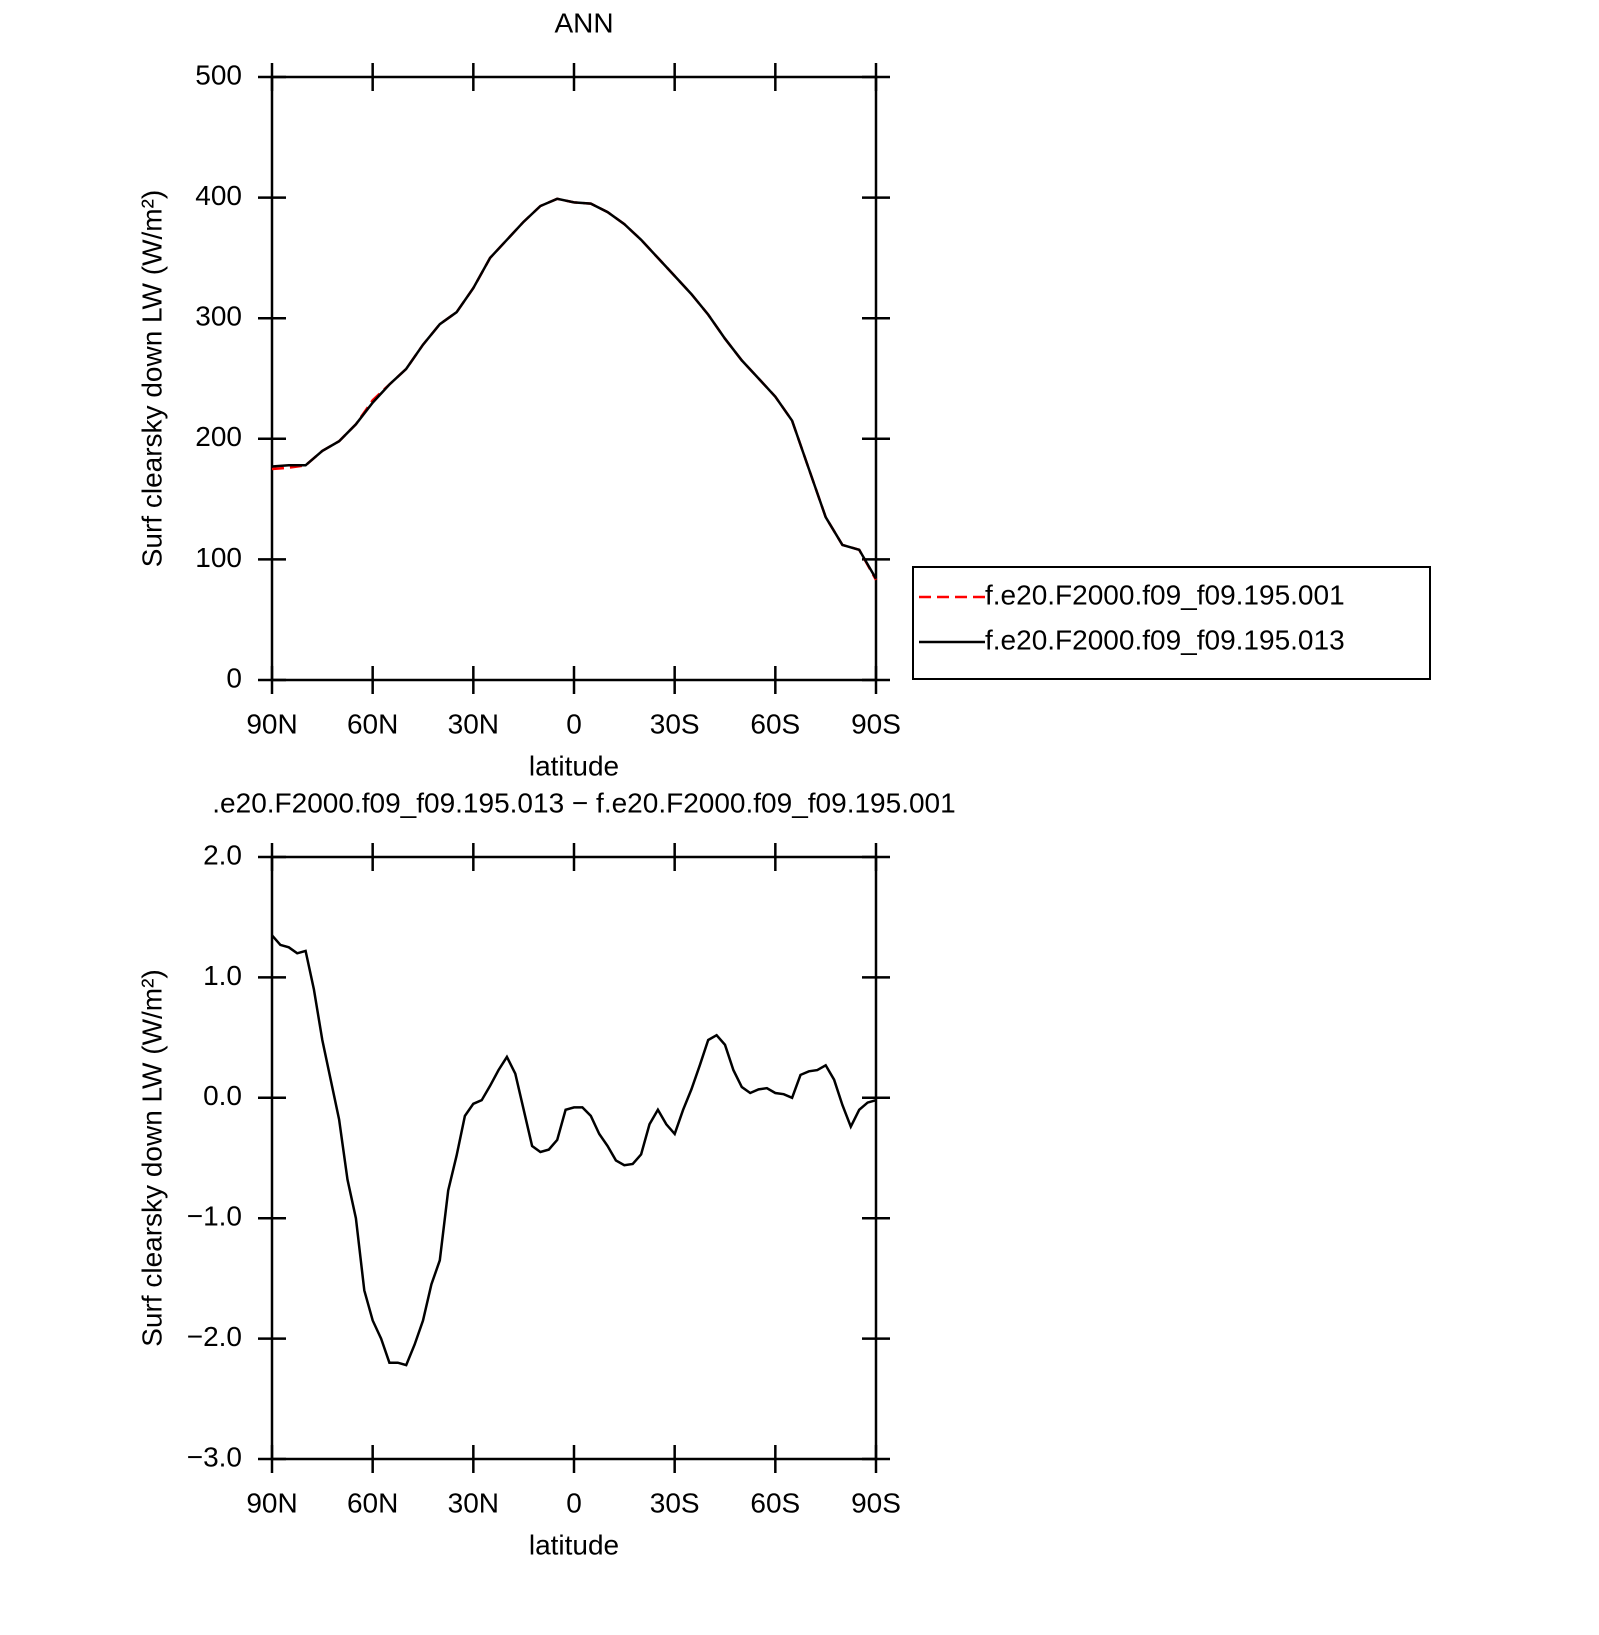 This screenshot has height=1635, width=1599. I want to click on y-tick-label: 2.0, so click(222, 854).